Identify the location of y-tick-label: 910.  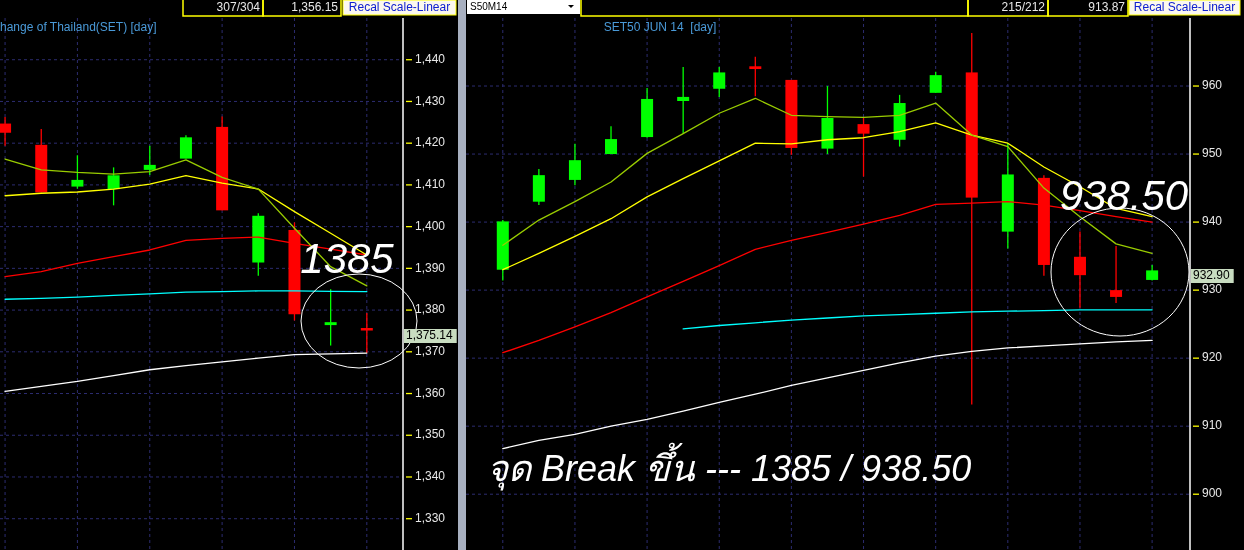
(1212, 425).